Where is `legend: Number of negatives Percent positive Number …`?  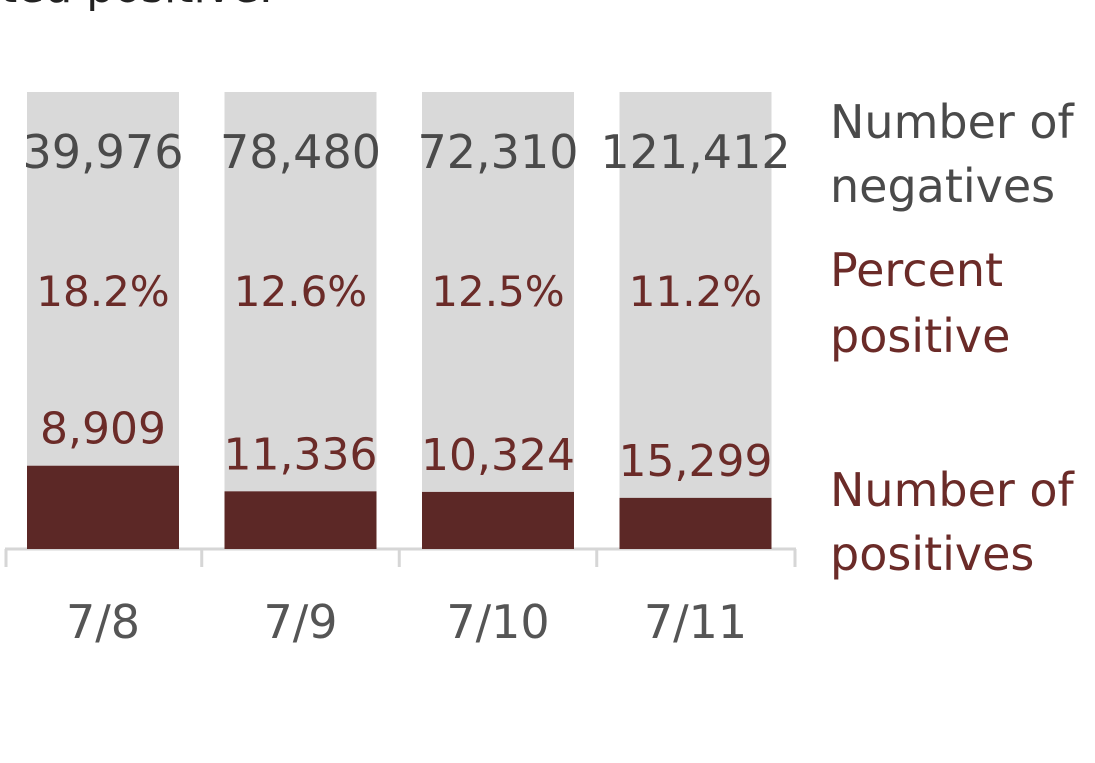
legend: Number of negatives Percent positive Number … is located at coordinates (953, 338).